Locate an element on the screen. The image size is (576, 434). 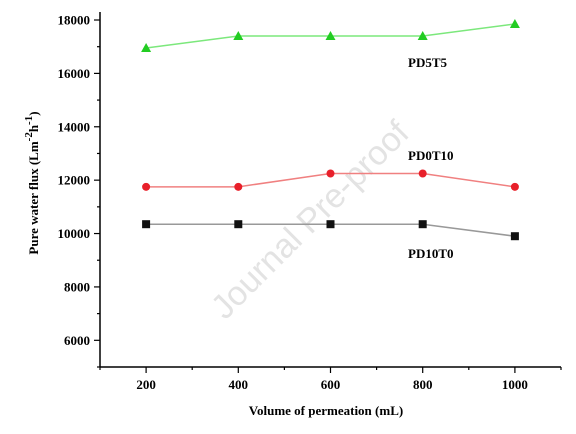
y-axis-label-sup1: -2 is located at coordinates (29, 137).